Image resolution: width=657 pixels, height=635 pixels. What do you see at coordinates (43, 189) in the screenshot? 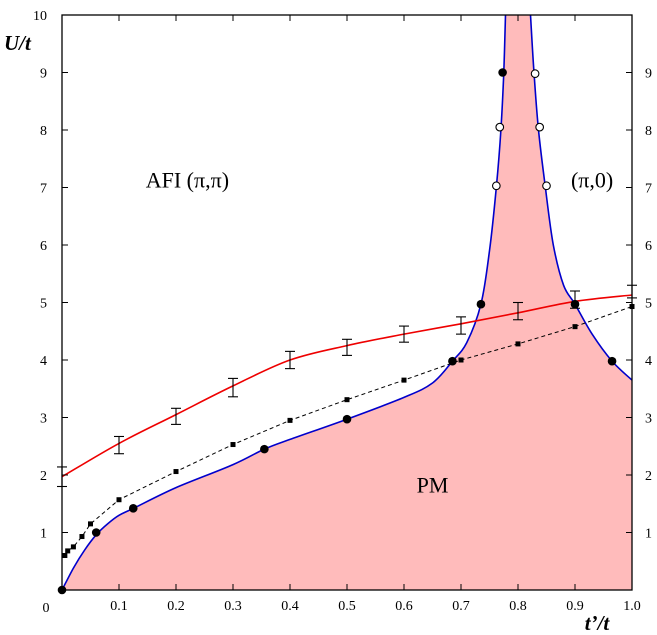
I see `y-tick-label: 7` at bounding box center [43, 189].